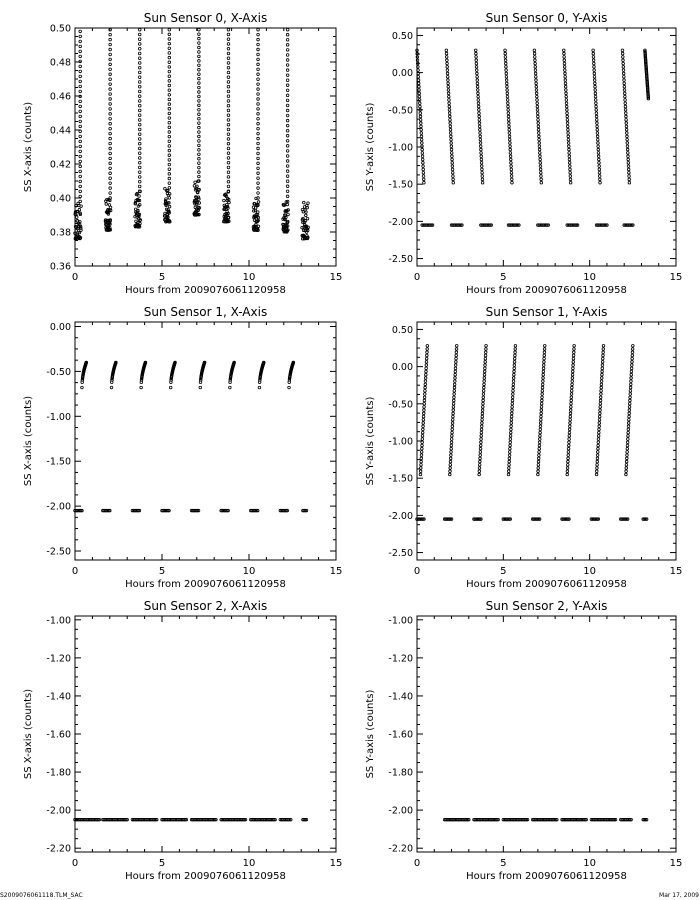 The height and width of the screenshot is (900, 700). Describe the element at coordinates (75, 863) in the screenshot. I see `x-tick-label: 0` at that location.